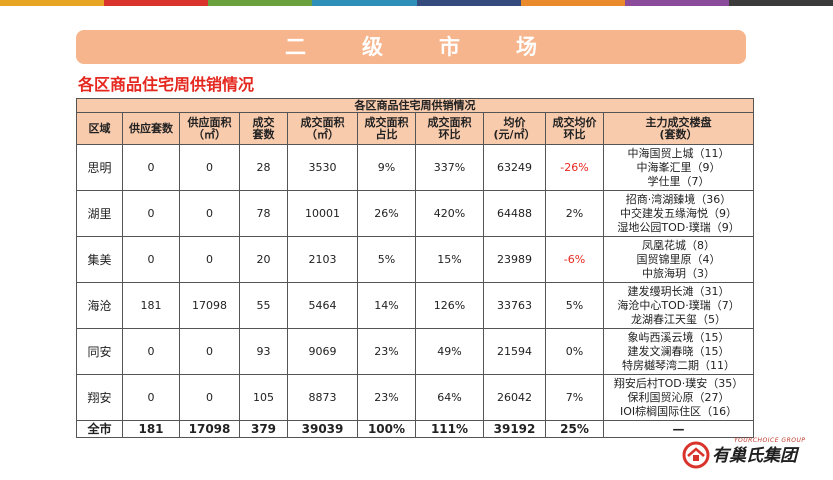 The image size is (833, 480). Describe the element at coordinates (151, 305) in the screenshot. I see `cell-supply-units: 181` at that location.